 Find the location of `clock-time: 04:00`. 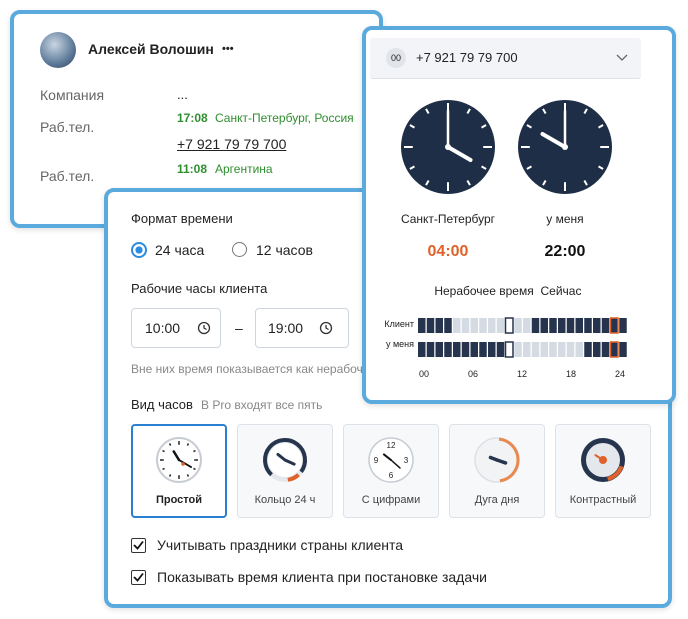

clock-time: 04:00 is located at coordinates (448, 251).